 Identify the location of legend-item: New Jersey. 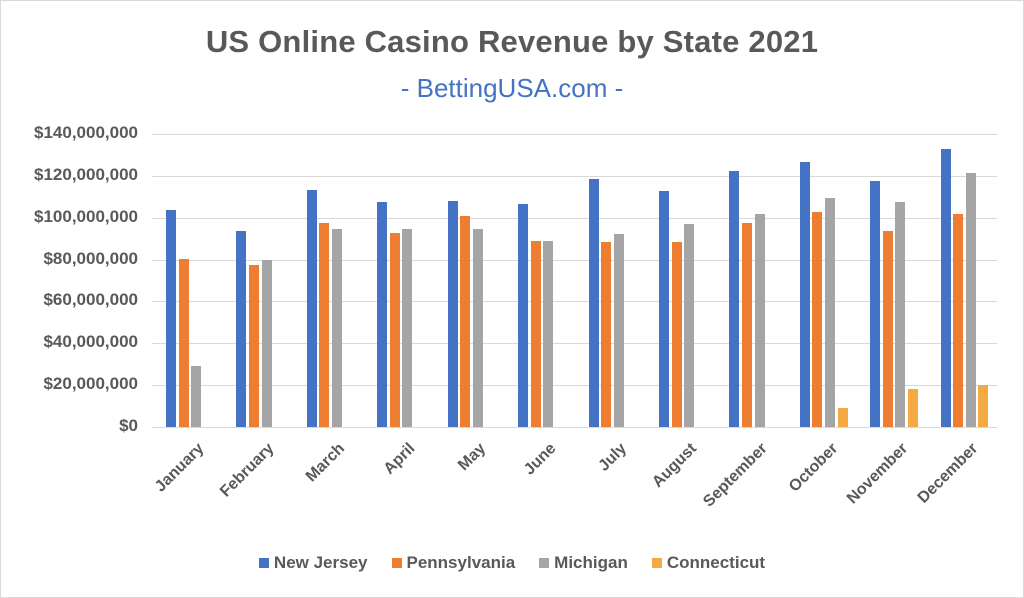
(313, 563).